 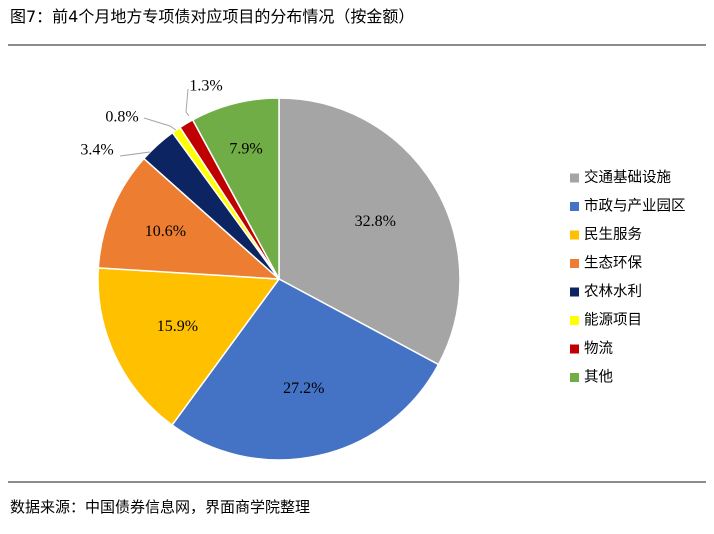 I want to click on leader-line-logistics, so click(x=187, y=102).